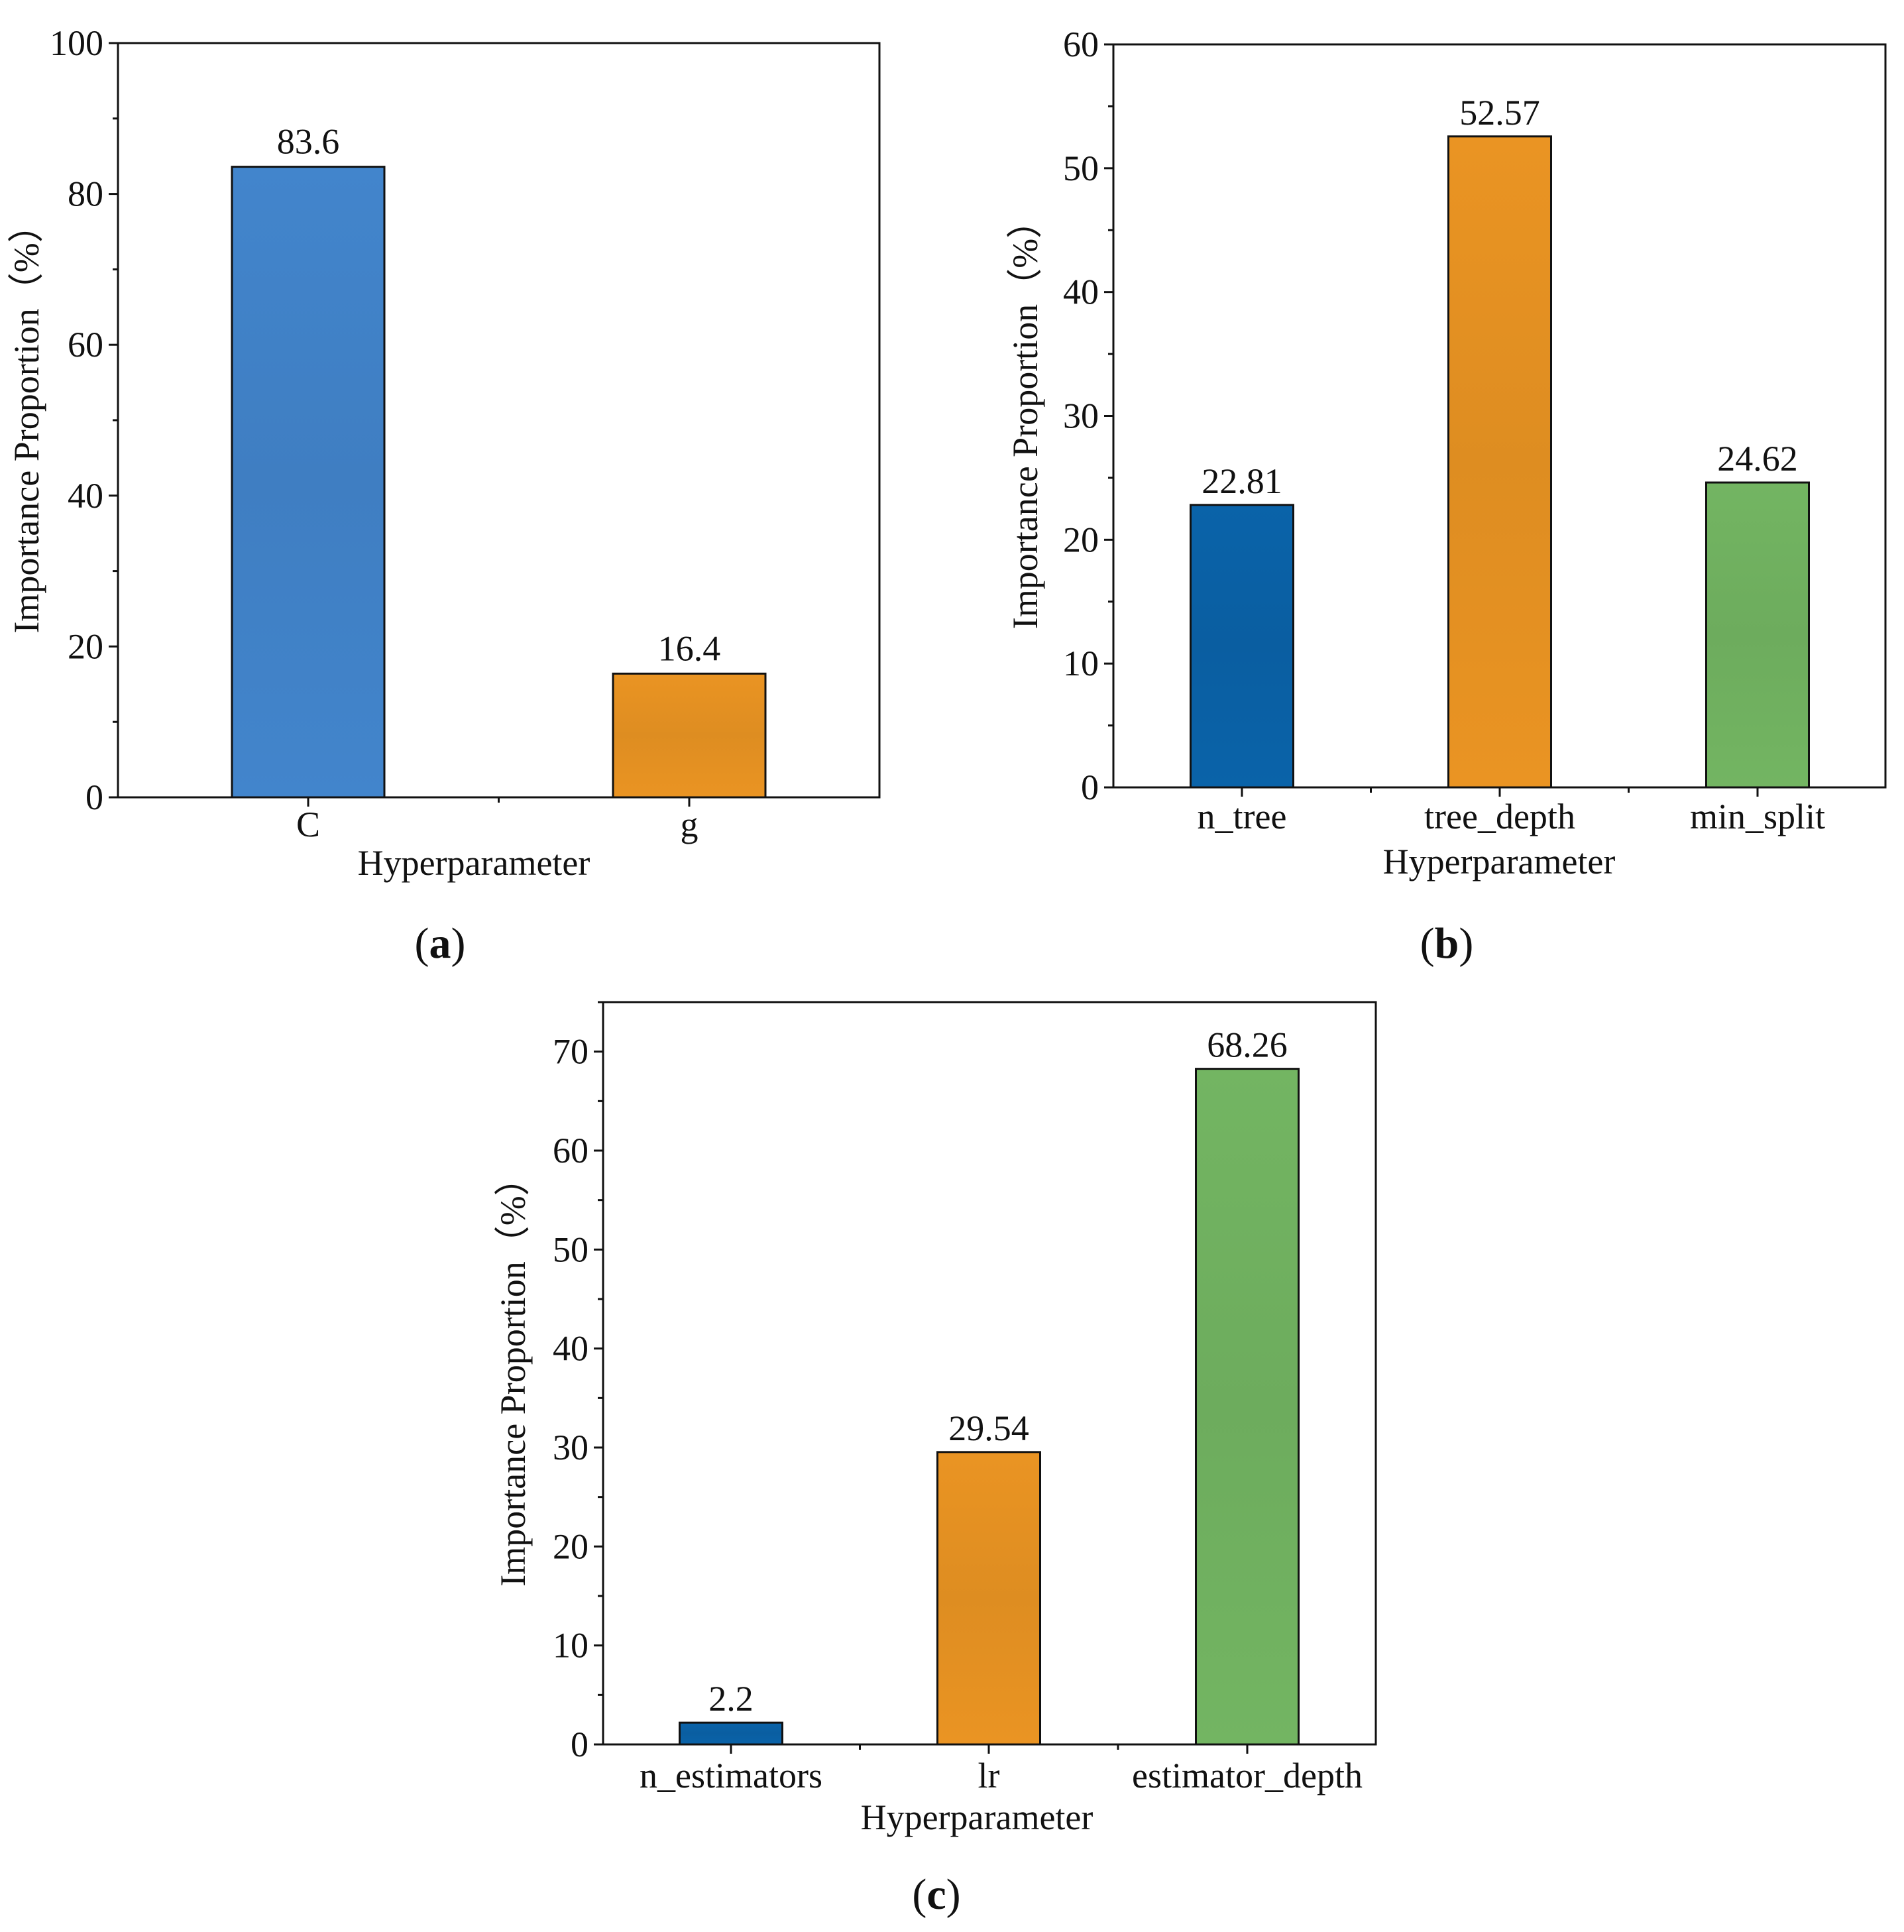 This screenshot has width=1904, height=1932. Describe the element at coordinates (989, 1428) in the screenshot. I see `data-label-lr: 29.54` at that location.